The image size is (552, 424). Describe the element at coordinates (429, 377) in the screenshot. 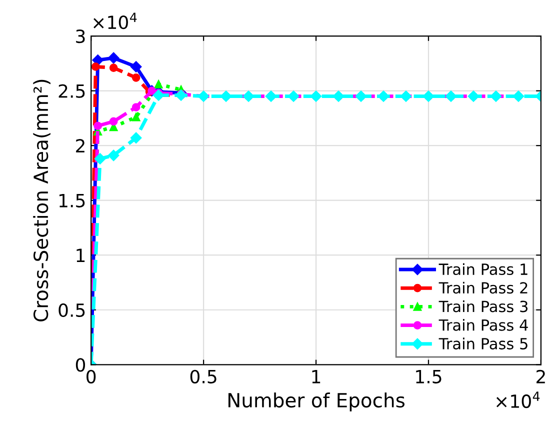

I see `x-tick-label: 1.5` at that location.